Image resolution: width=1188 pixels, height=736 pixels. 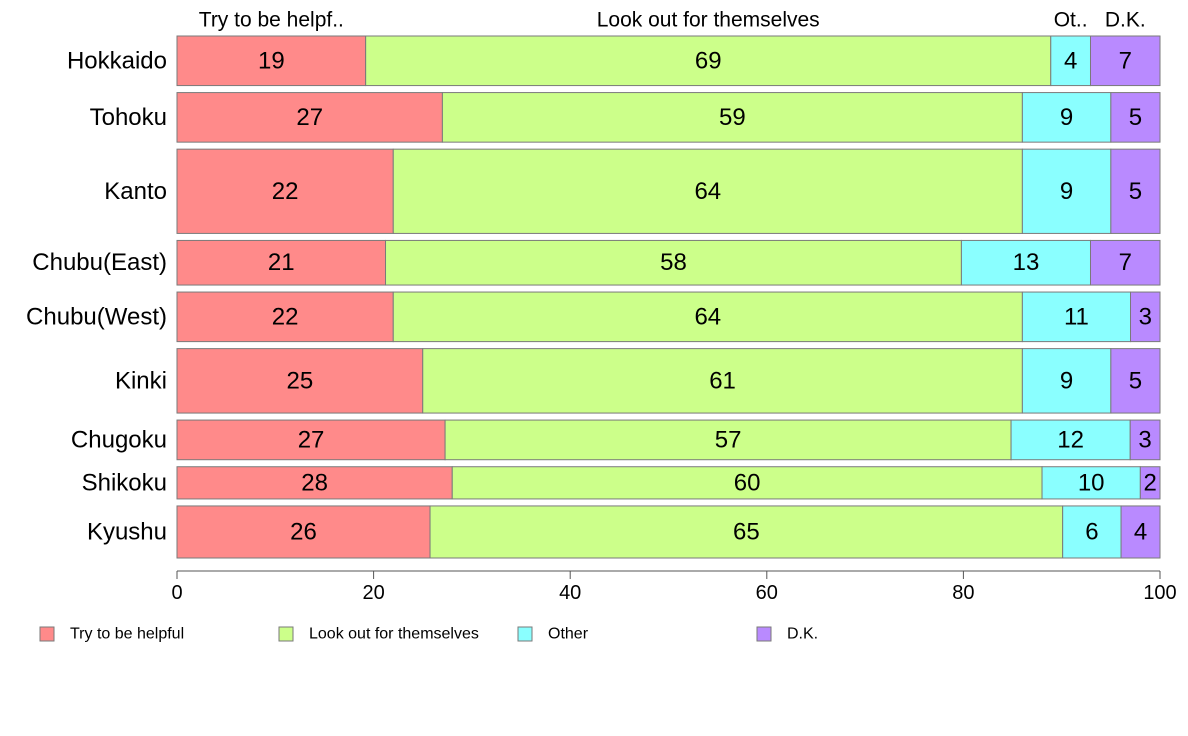 I want to click on bar-segment-kinki-d-k, so click(x=1135, y=381).